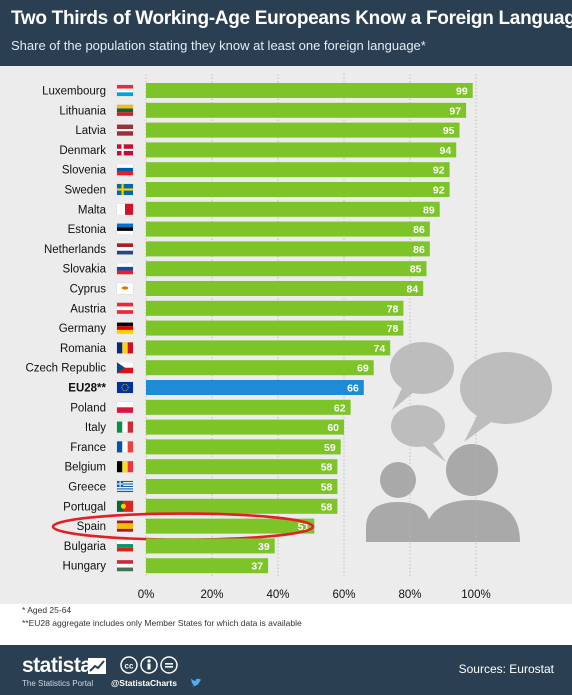 The width and height of the screenshot is (572, 695). Describe the element at coordinates (82, 111) in the screenshot. I see `category-label: Lithuania` at that location.